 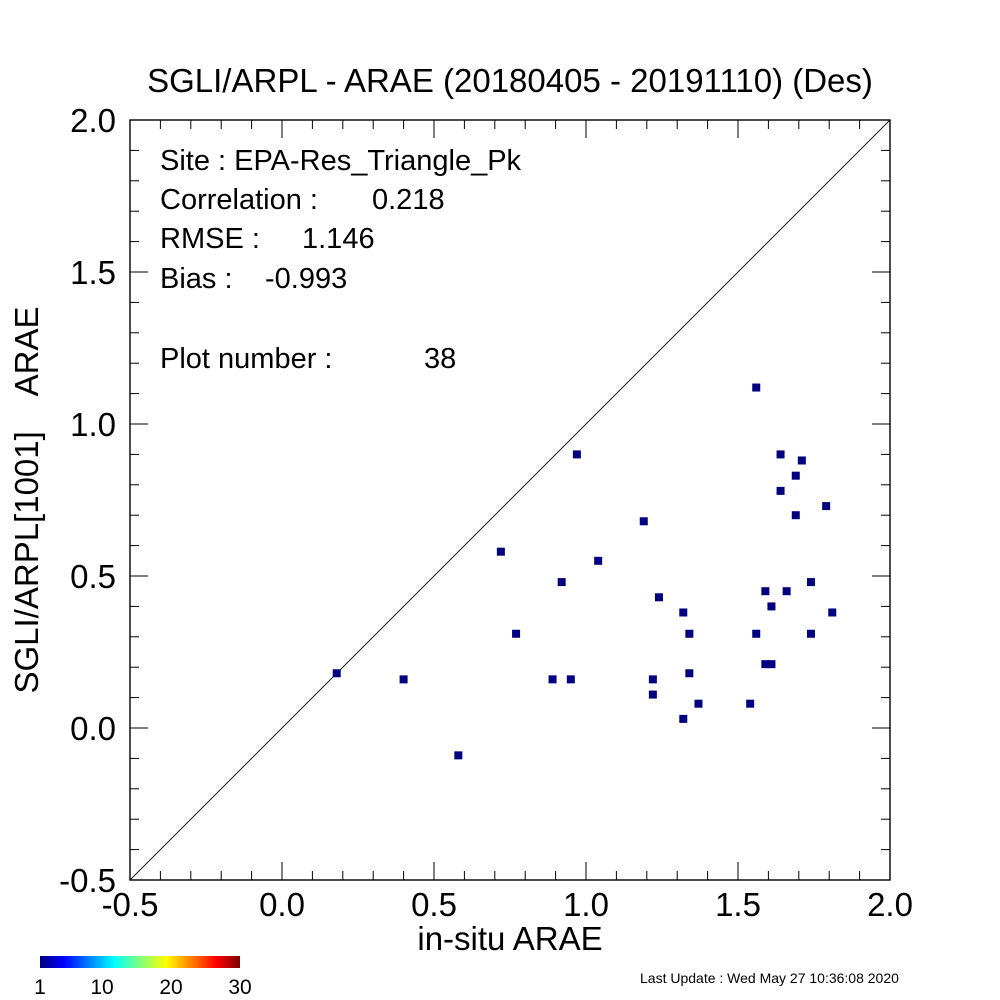 What do you see at coordinates (93, 424) in the screenshot?
I see `y-tick-label: 1.0` at bounding box center [93, 424].